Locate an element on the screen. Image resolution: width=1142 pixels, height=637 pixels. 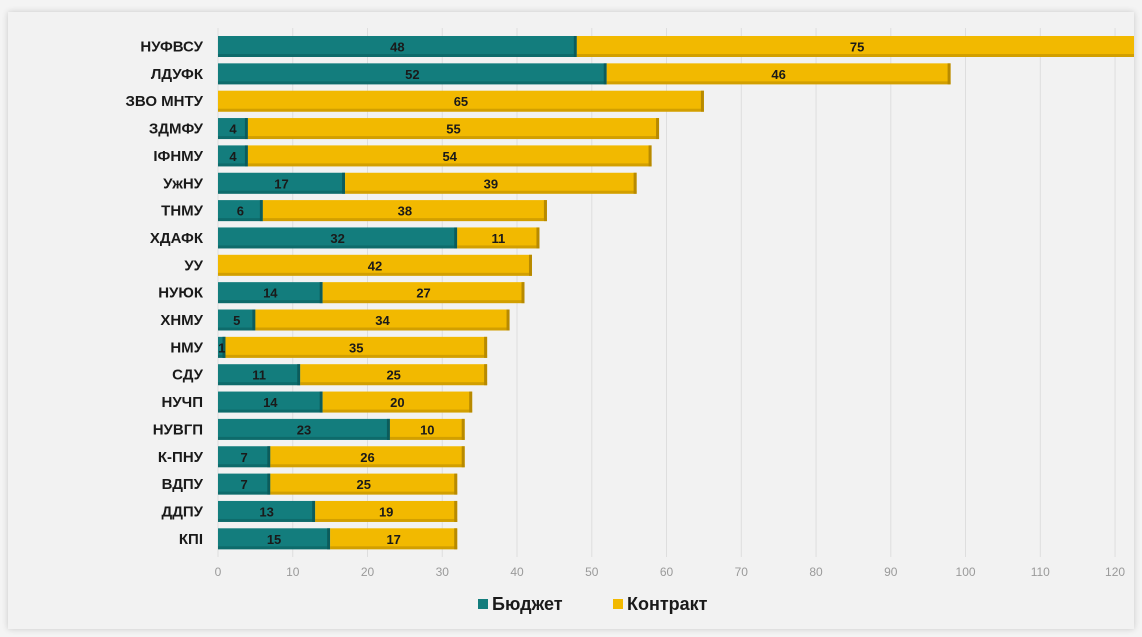
data-label: 38 is located at coordinates (405, 211).